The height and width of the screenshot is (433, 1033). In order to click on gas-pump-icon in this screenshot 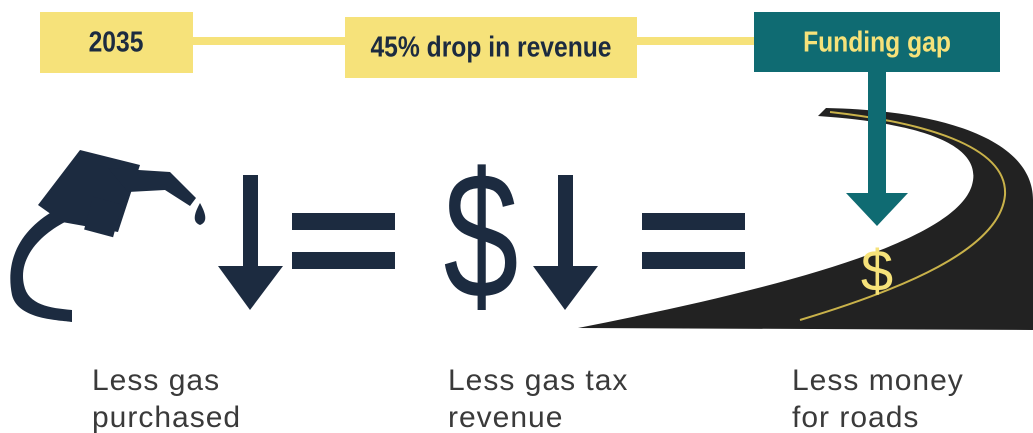, I will do `click(108, 236)`.